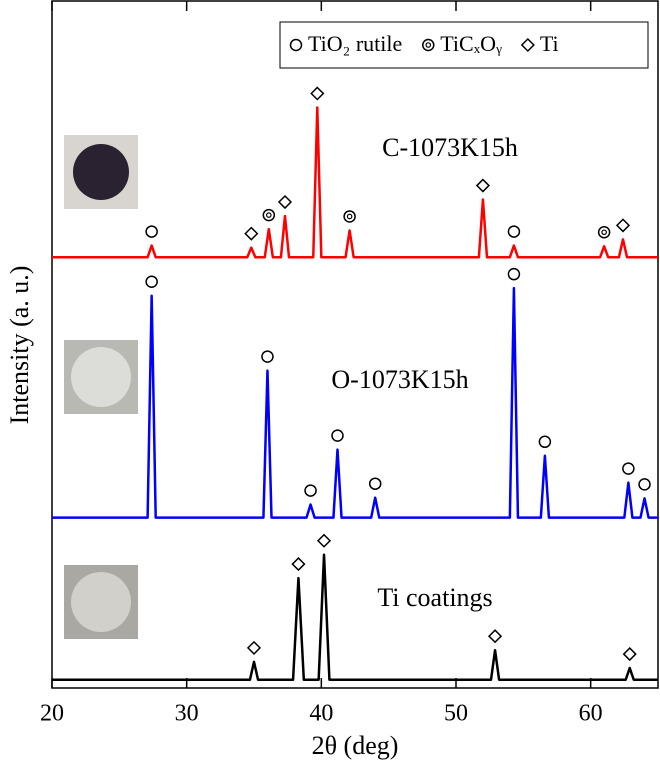 This screenshot has height=766, width=660. I want to click on x-tick-label: 50, so click(456, 714).